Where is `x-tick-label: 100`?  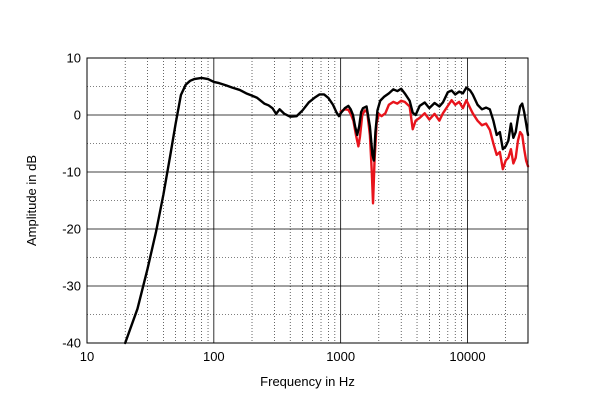 x-tick-label: 100 is located at coordinates (214, 356).